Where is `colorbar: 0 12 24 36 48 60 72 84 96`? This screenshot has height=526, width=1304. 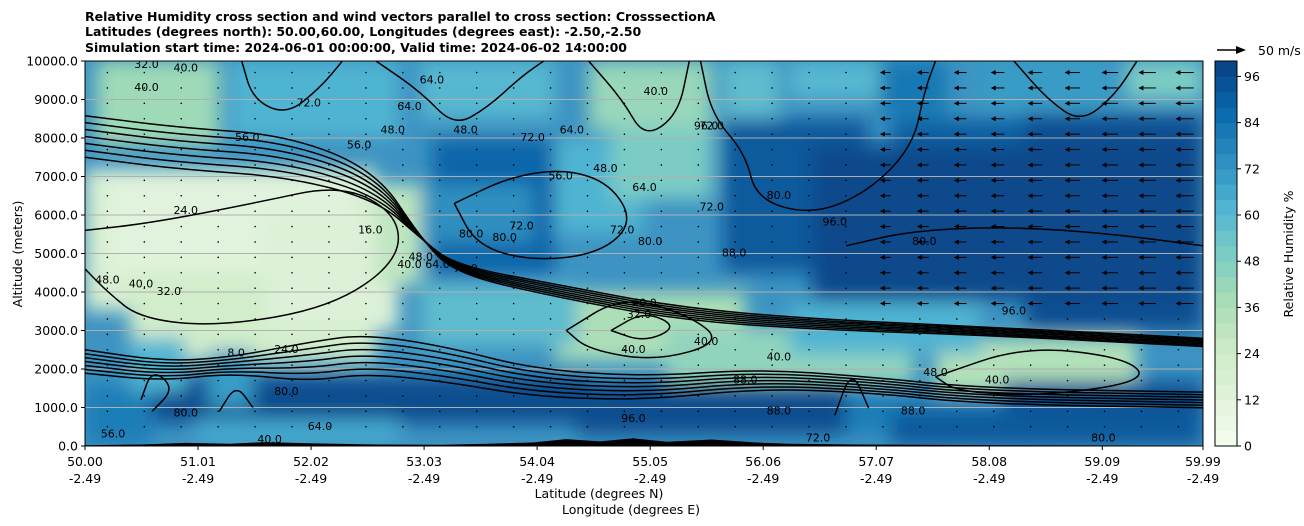
colorbar: 0 12 24 36 48 60 72 84 96 is located at coordinates (1237, 257).